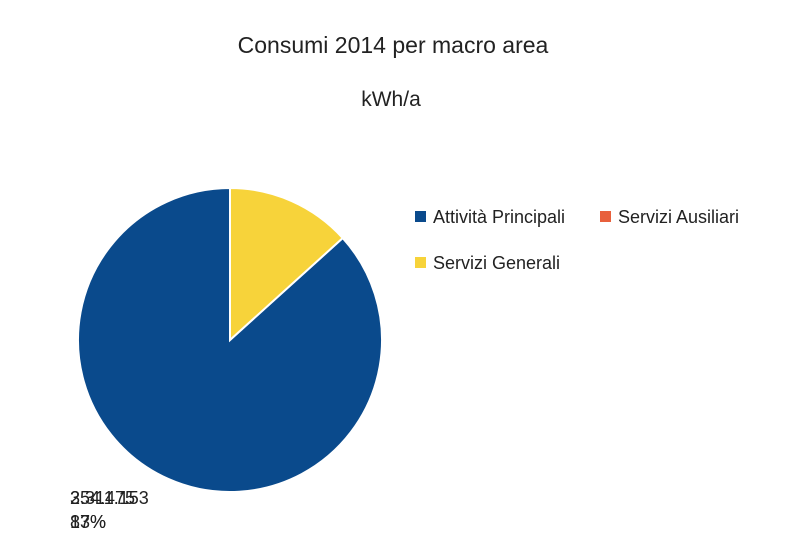 The height and width of the screenshot is (556, 810). I want to click on chart-title: Consumi 2014 per macro area, so click(393, 45).